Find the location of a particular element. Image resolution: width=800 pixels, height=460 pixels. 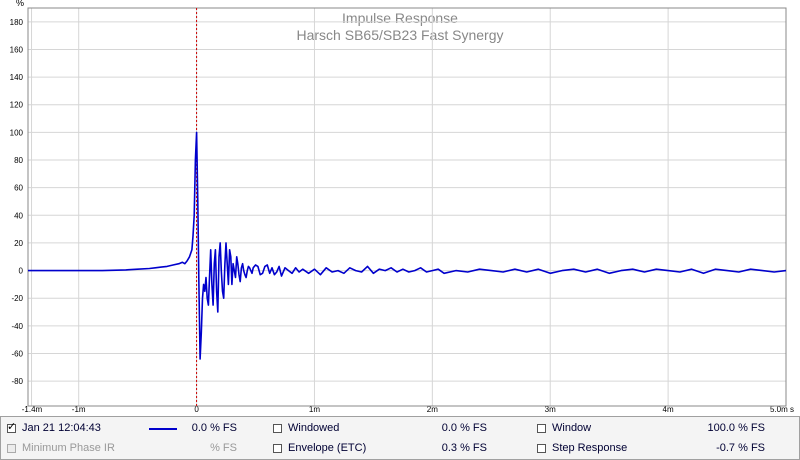

legend-windowed: Windowed is located at coordinates (306, 428).